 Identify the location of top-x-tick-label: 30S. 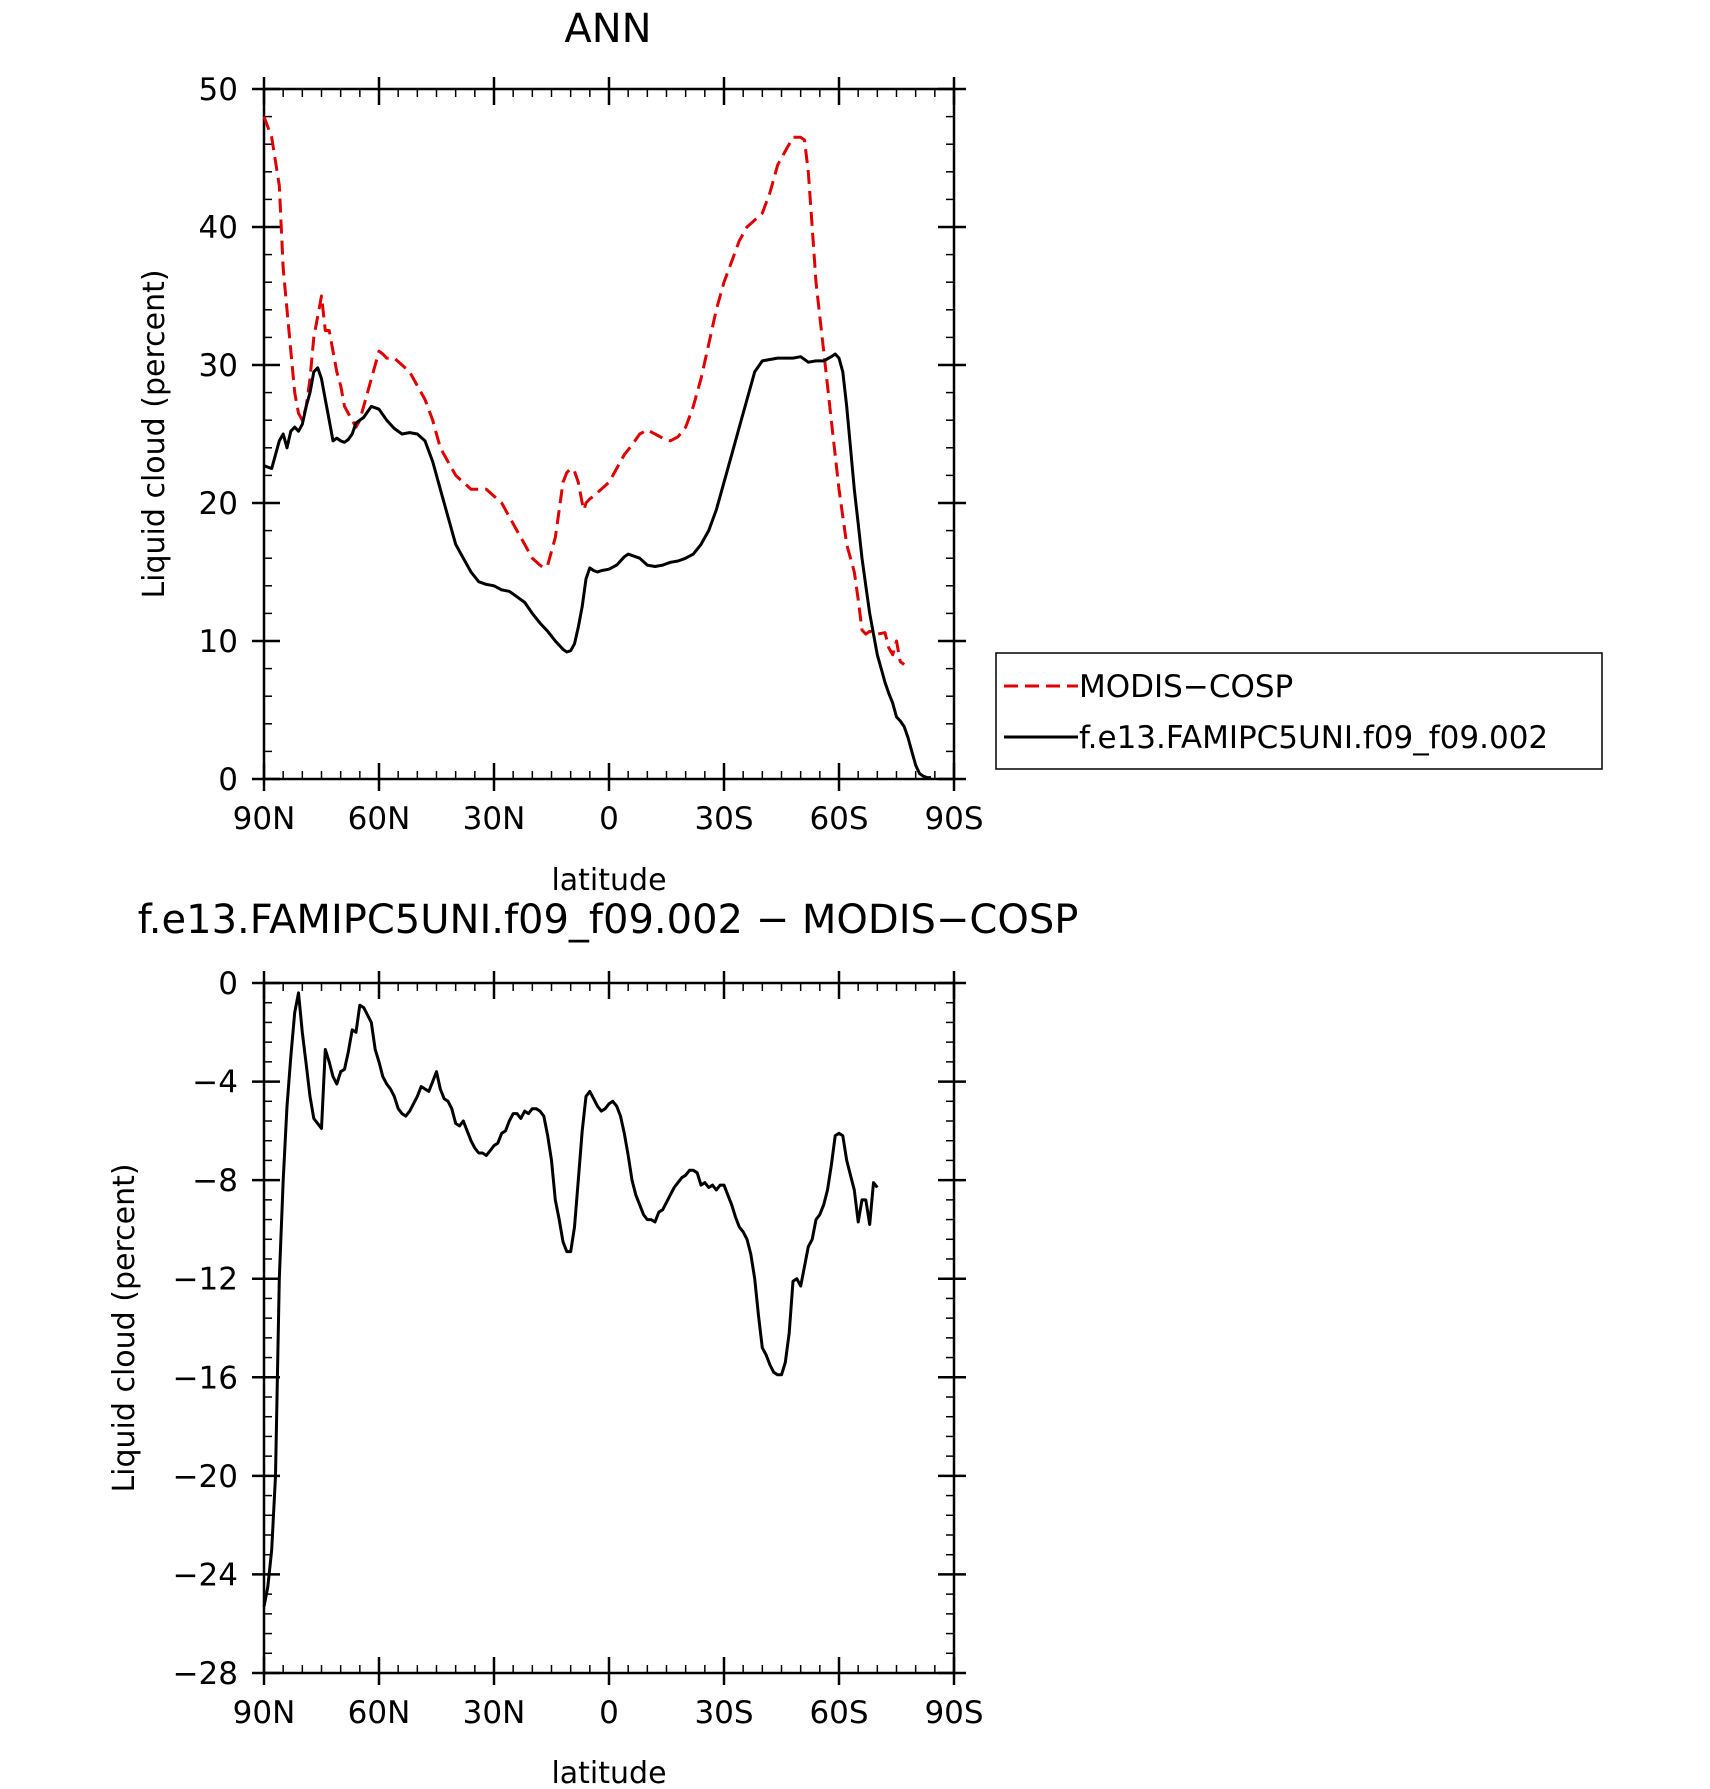
(723, 819).